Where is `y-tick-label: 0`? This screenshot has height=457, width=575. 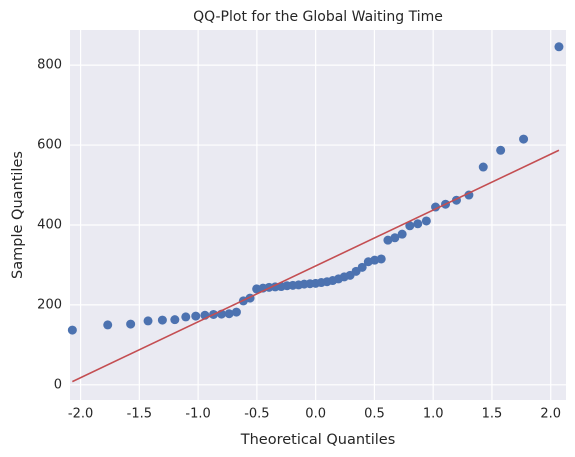
y-tick-label: 0 is located at coordinates (58, 384).